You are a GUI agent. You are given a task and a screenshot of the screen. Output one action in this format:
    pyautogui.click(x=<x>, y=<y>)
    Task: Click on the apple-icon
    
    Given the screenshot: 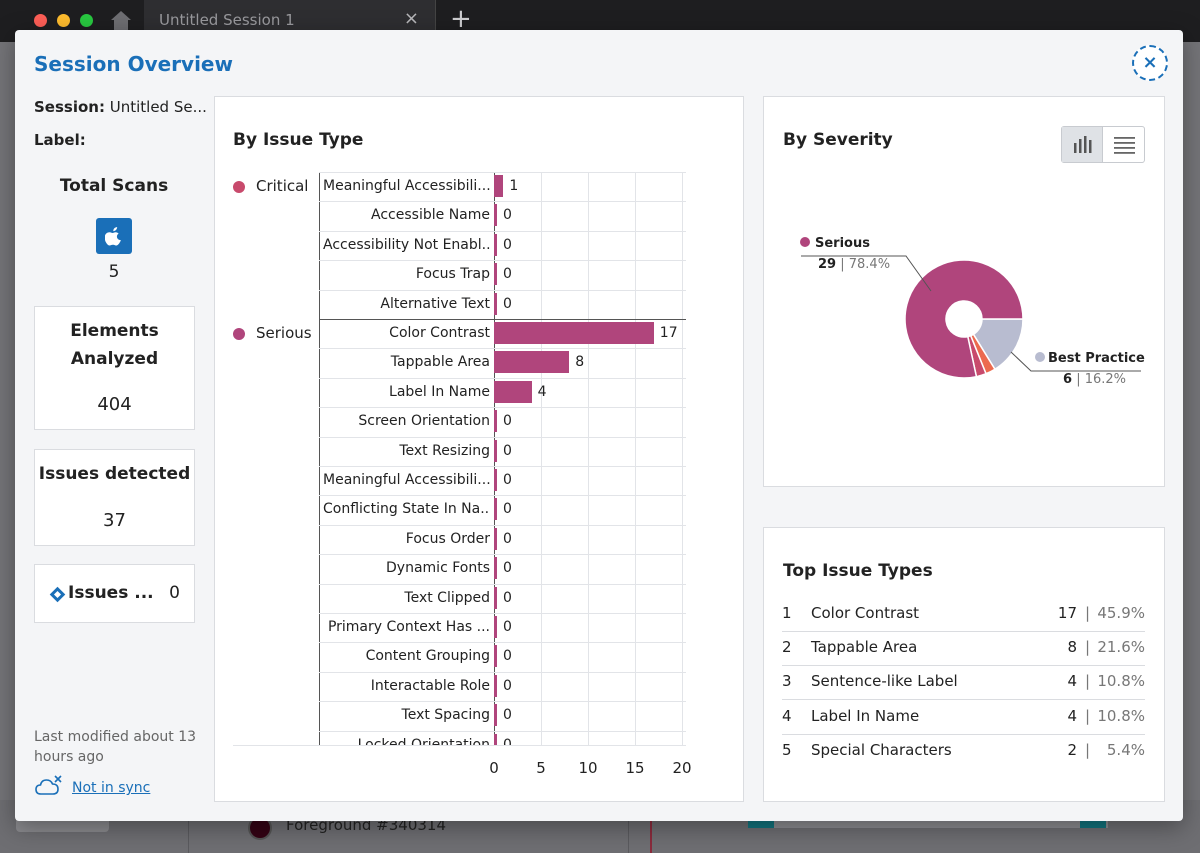 What is the action you would take?
    pyautogui.click(x=113, y=236)
    